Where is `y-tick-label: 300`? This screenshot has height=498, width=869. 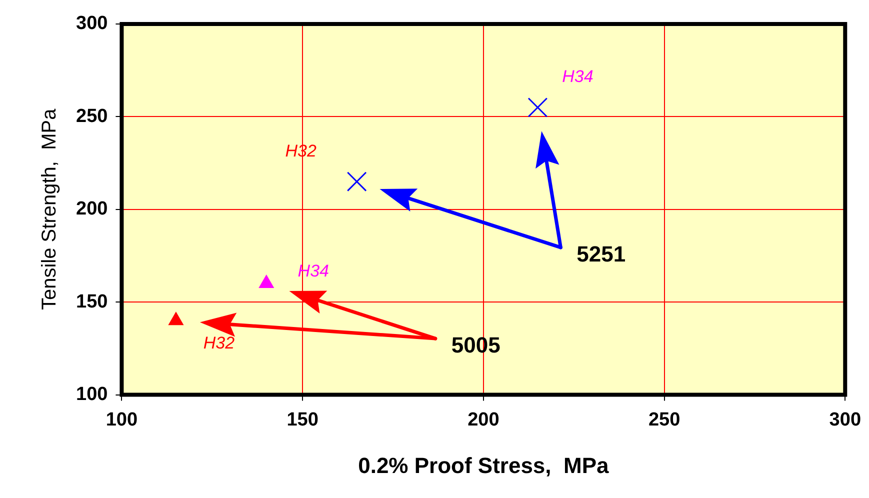 y-tick-label: 300 is located at coordinates (92, 23).